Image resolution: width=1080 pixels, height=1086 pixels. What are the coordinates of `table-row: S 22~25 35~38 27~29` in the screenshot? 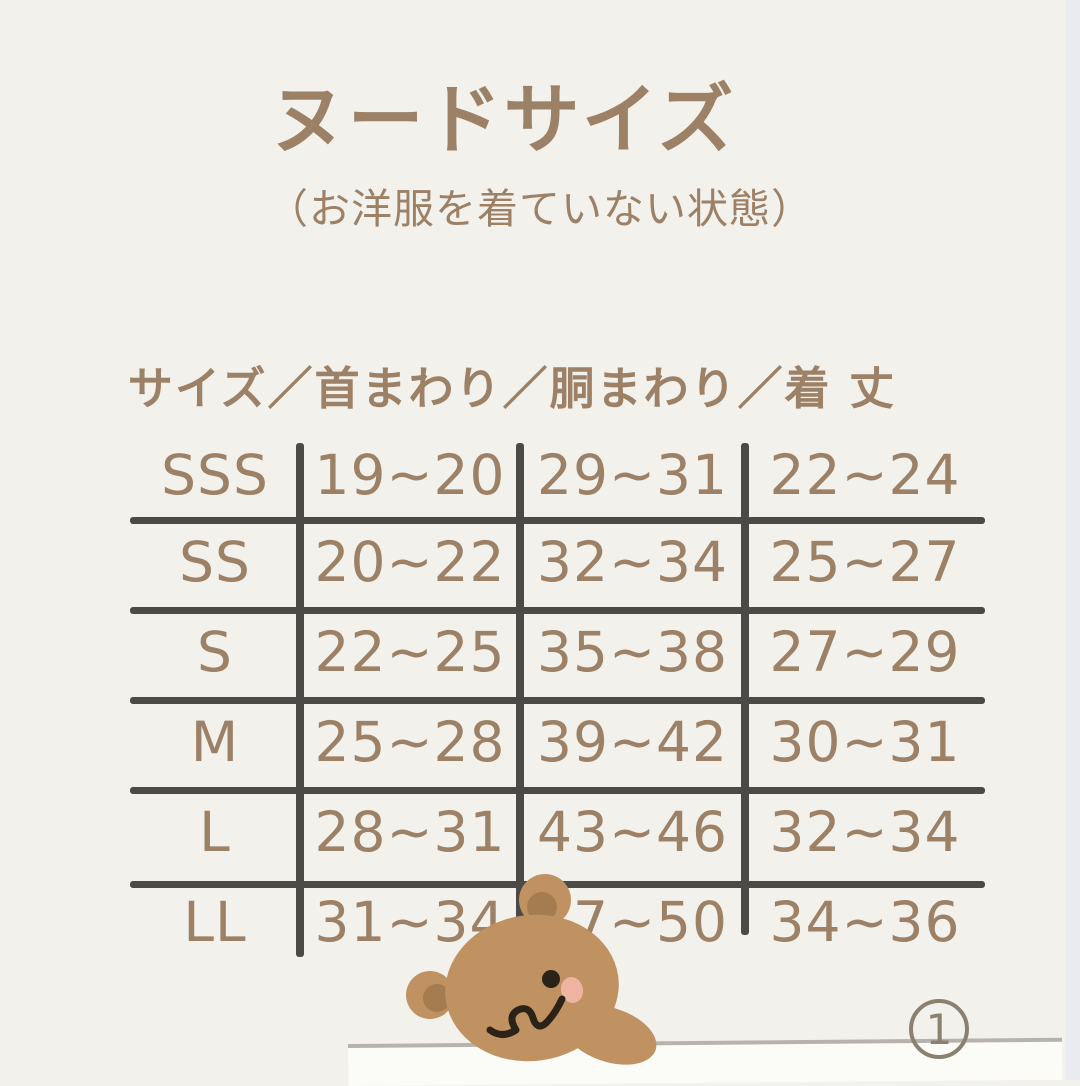 It's located at (557, 652).